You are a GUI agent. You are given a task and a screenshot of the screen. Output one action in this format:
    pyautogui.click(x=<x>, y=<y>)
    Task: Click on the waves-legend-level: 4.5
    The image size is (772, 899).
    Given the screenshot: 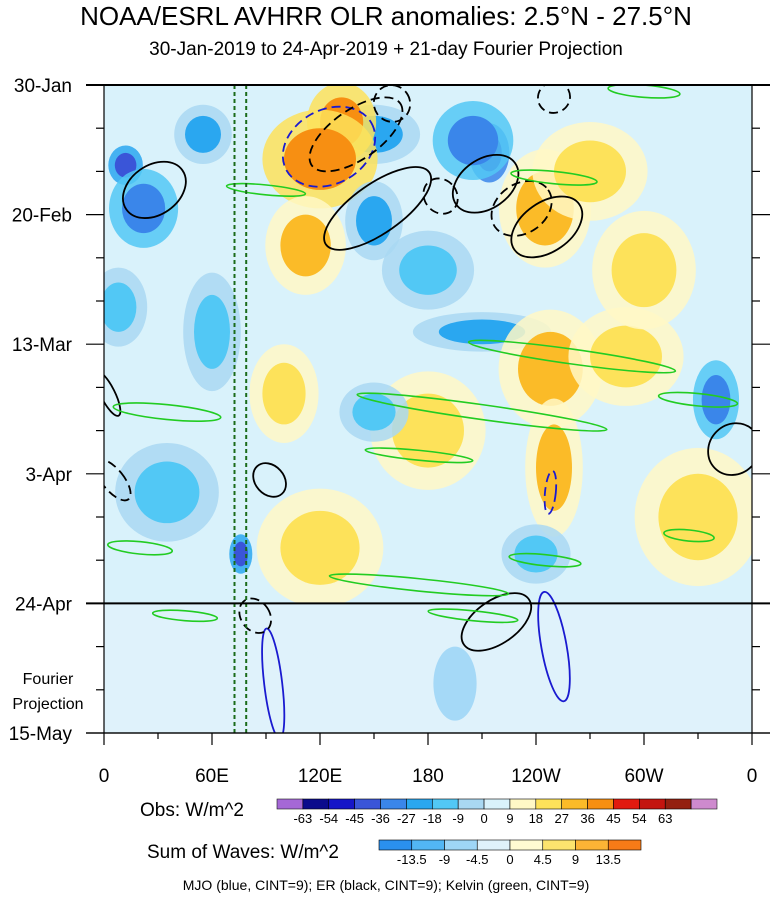 What is the action you would take?
    pyautogui.click(x=543, y=859)
    